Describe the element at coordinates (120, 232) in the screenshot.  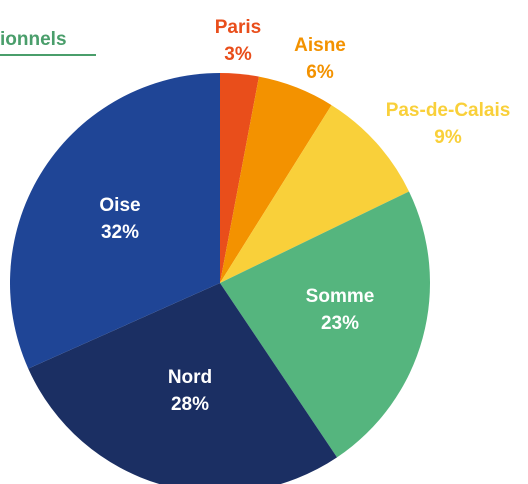
I see `slice-value-label: 32%` at that location.